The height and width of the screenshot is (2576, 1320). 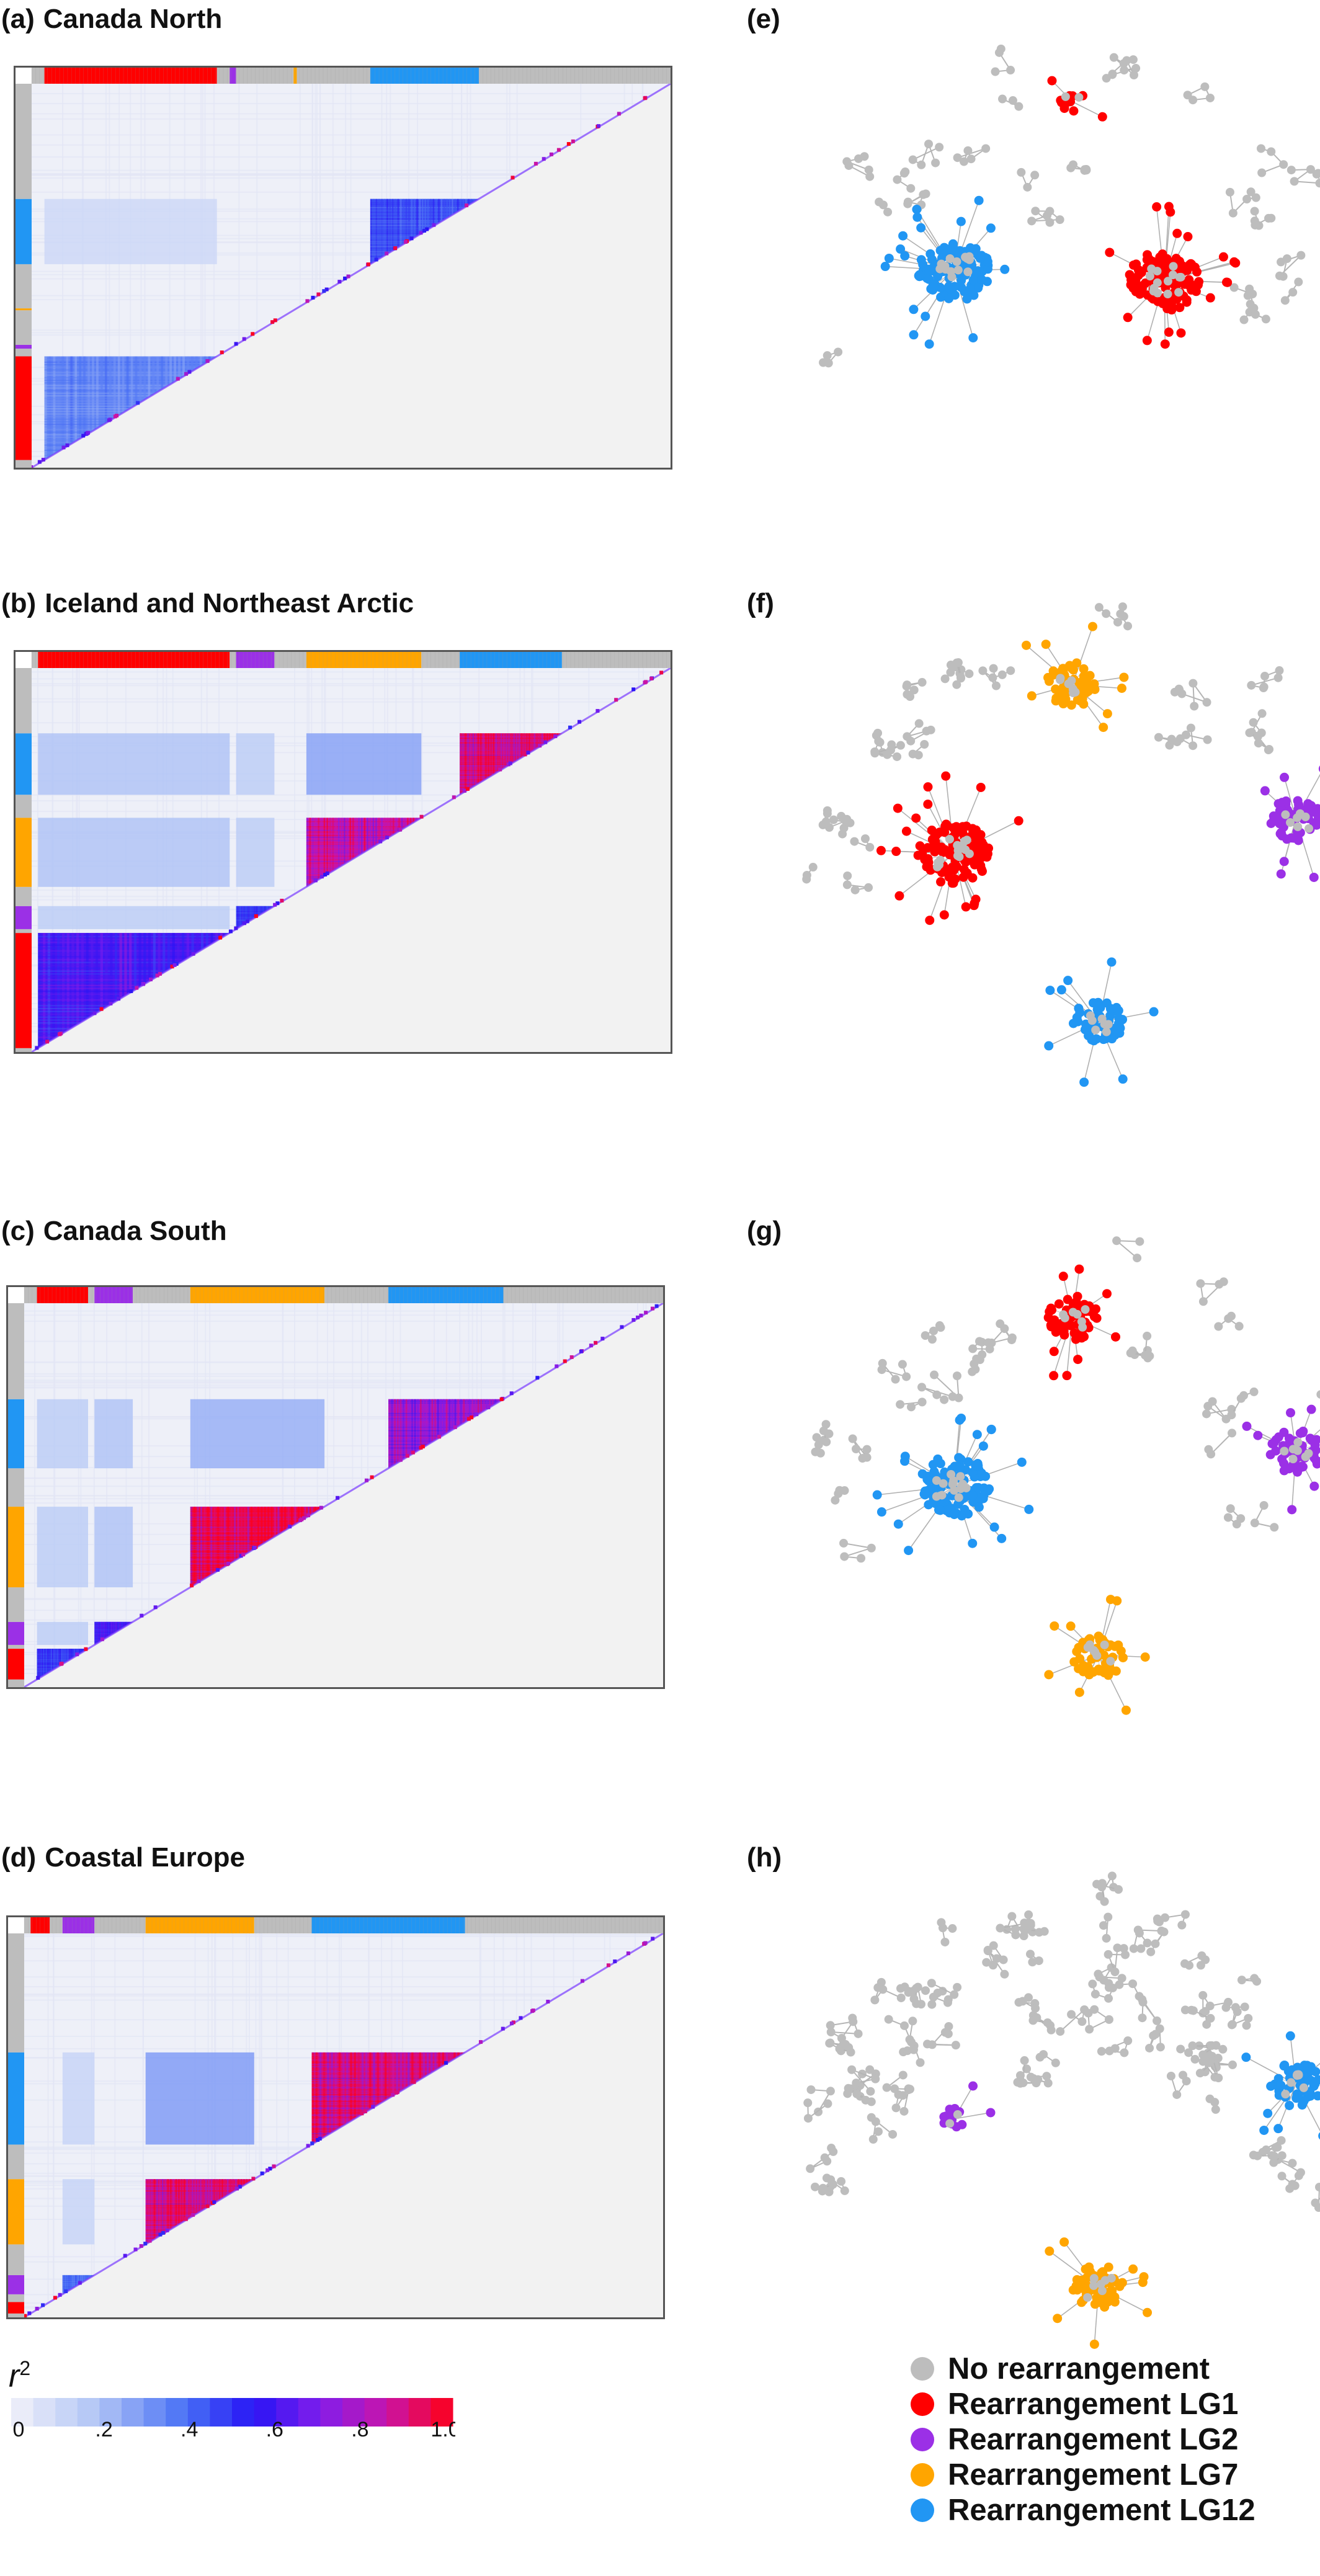 I want to click on panel-letter: (c), so click(x=18, y=1231).